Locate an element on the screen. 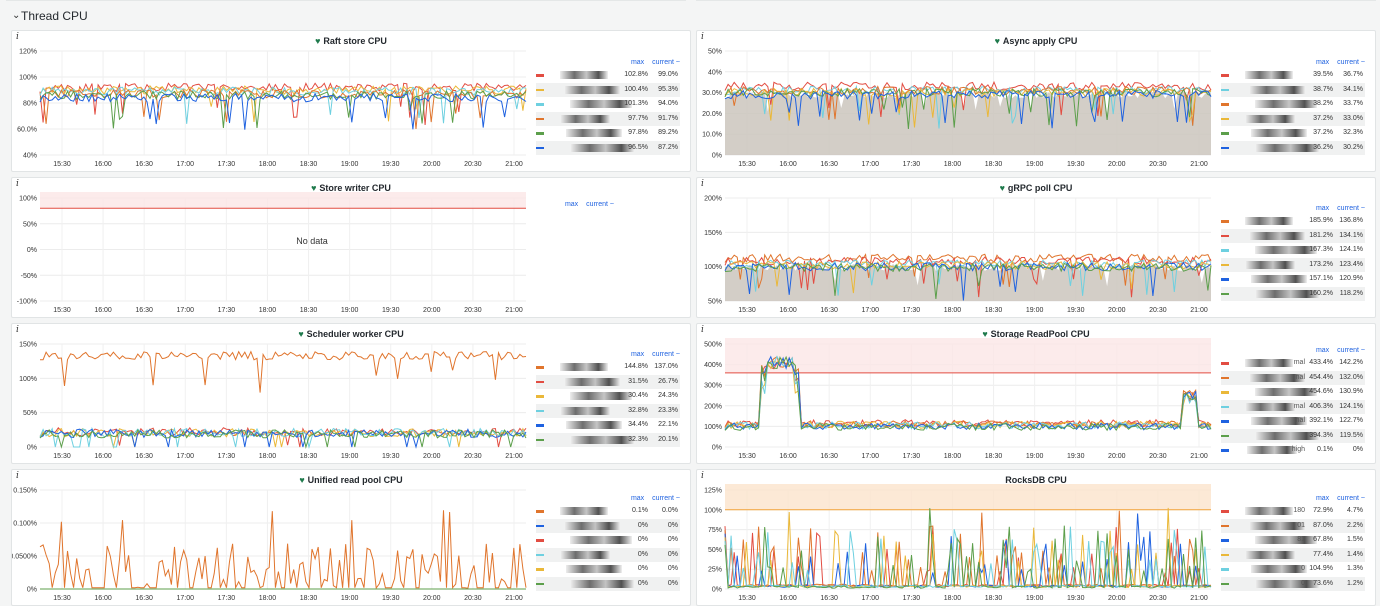  panel-title: ♥ Store writer CPU is located at coordinates (351, 188).